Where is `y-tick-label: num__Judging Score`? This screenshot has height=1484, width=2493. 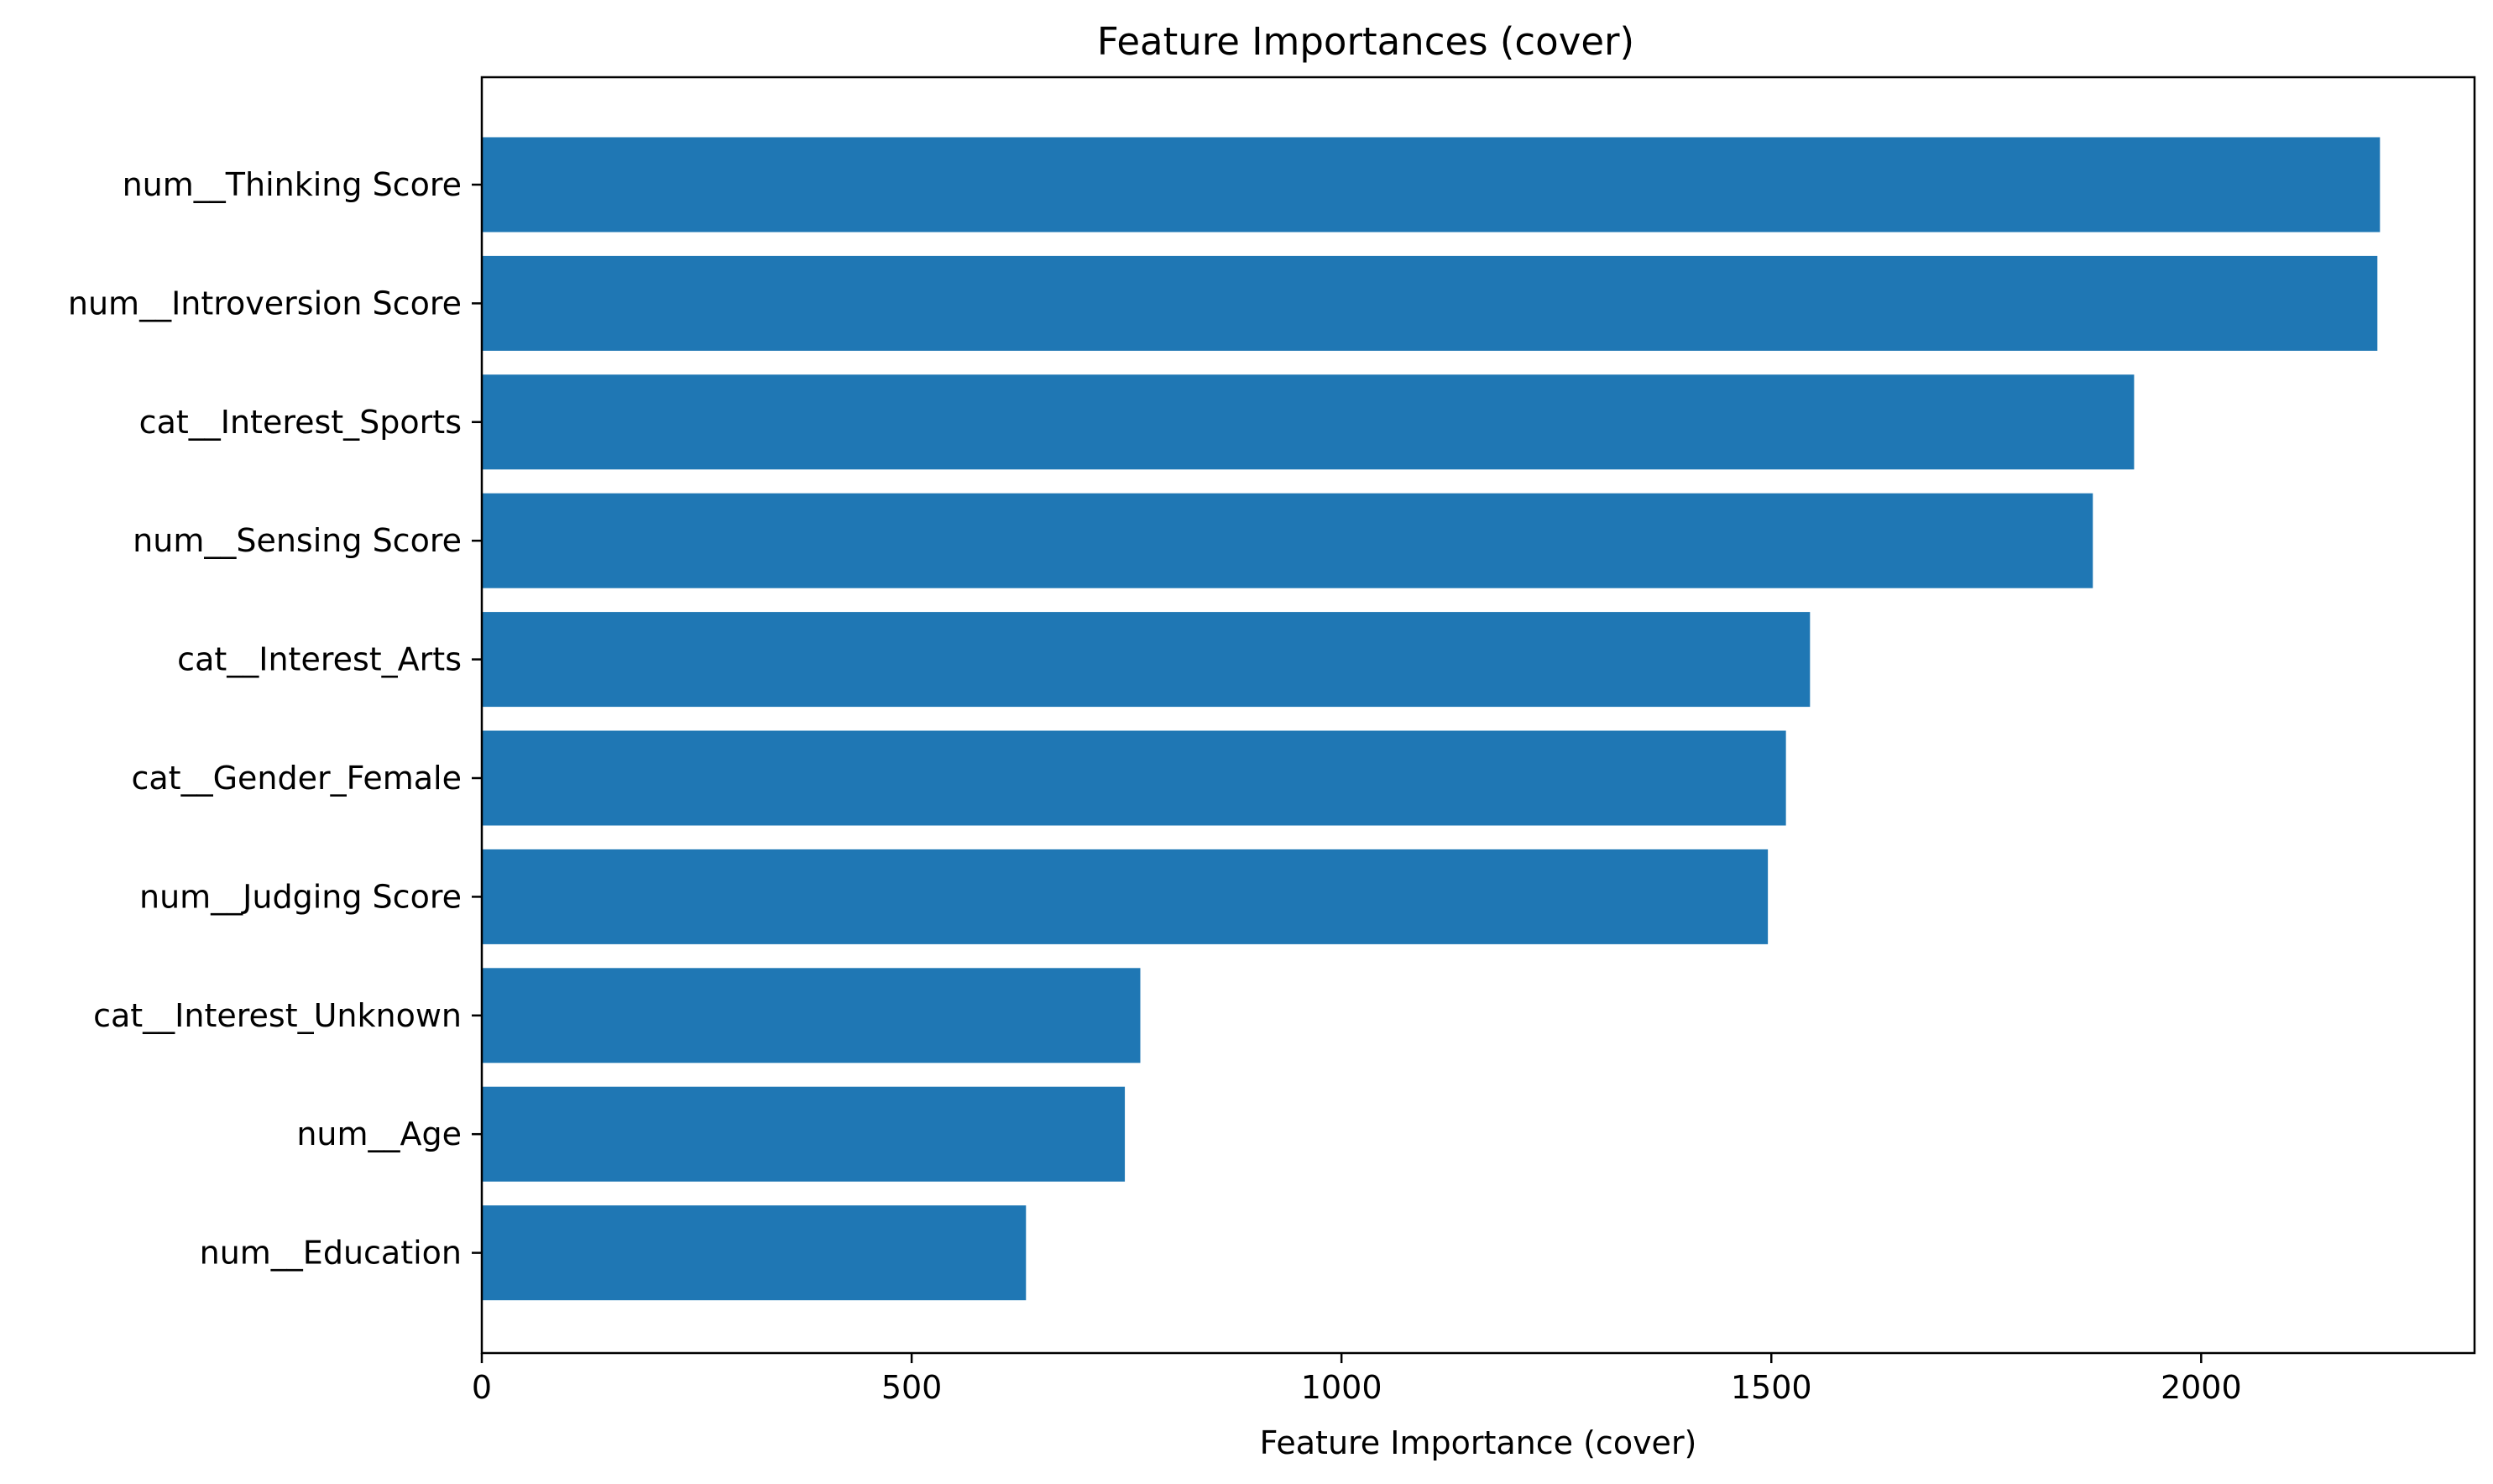
y-tick-label: num__Judging Score is located at coordinates (300, 896).